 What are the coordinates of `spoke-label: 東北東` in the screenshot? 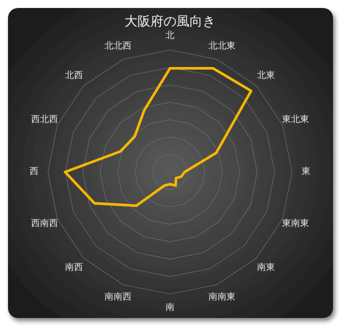 It's located at (296, 119).